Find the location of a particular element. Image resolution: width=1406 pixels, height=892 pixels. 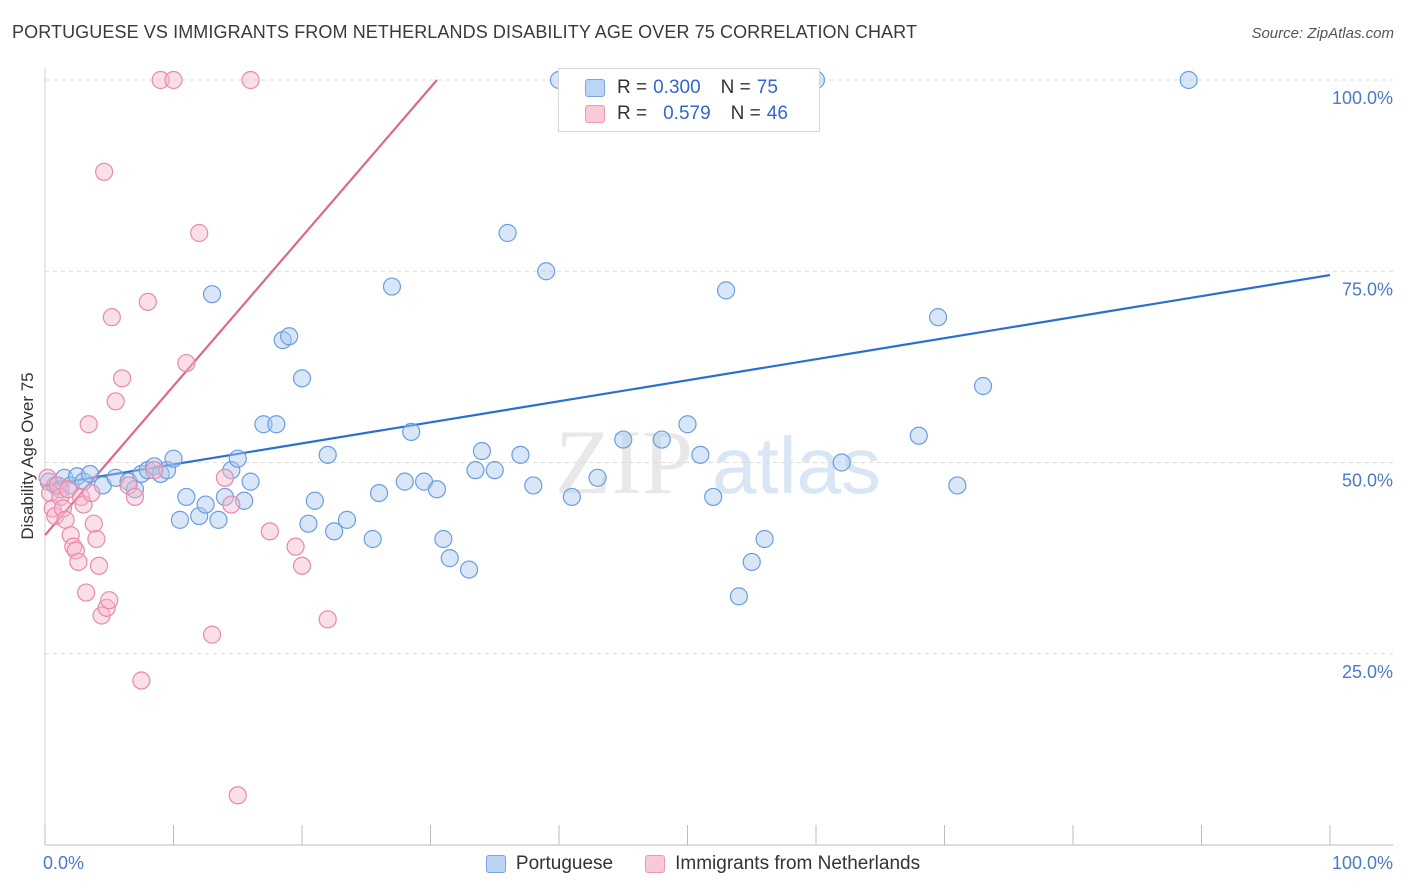

legend-row-portuguese: R = 0.300 N = 75 is located at coordinates (681, 88).